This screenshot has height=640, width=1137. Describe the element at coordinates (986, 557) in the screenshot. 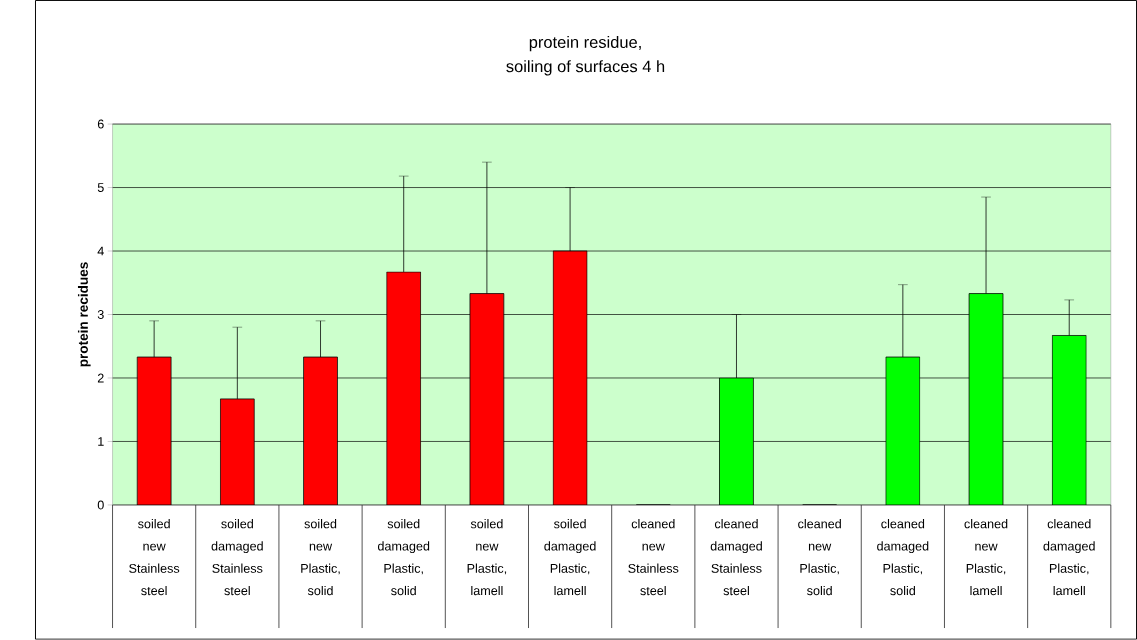

I see `category-label: cleaned new Plastic, lamell` at that location.